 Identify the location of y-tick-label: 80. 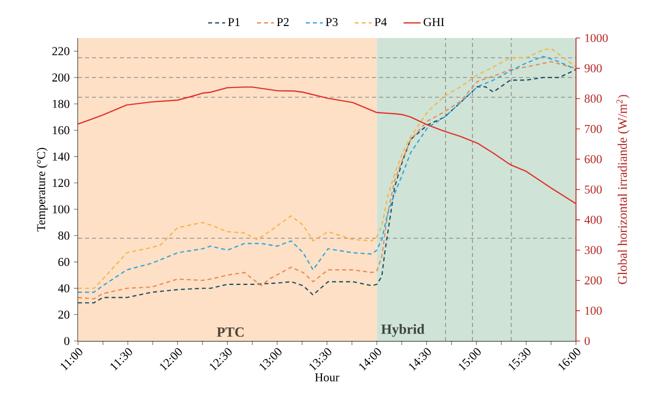
(64, 236).